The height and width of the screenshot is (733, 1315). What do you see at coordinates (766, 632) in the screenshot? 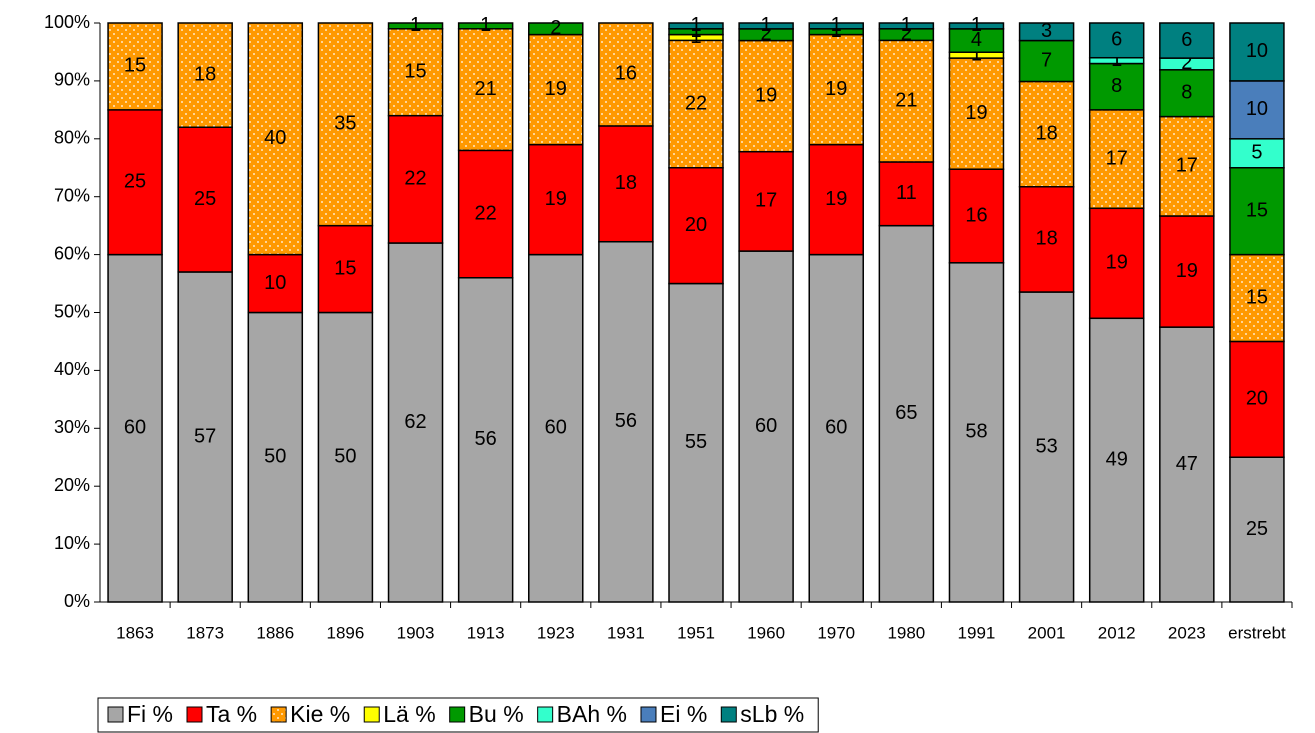
I see `x-tick-label: 1960` at bounding box center [766, 632].